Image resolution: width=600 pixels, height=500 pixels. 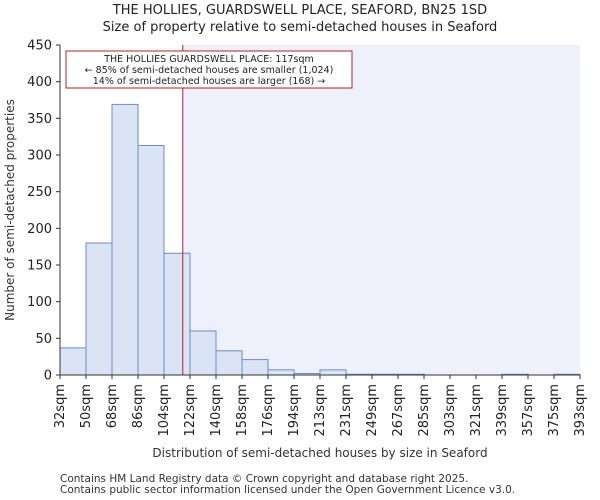 I want to click on x-tick-label: 231sqm, so click(x=346, y=410).